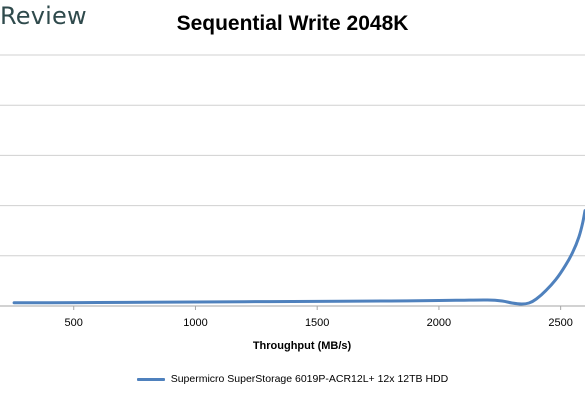  Describe the element at coordinates (439, 323) in the screenshot. I see `x-tick-label: 2000` at that location.